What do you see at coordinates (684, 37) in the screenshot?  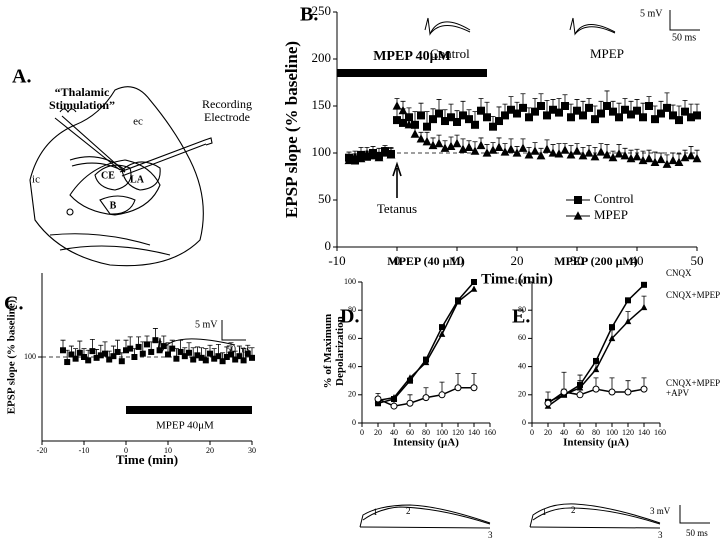 I see `scale-label: 50 ms` at bounding box center [684, 37].